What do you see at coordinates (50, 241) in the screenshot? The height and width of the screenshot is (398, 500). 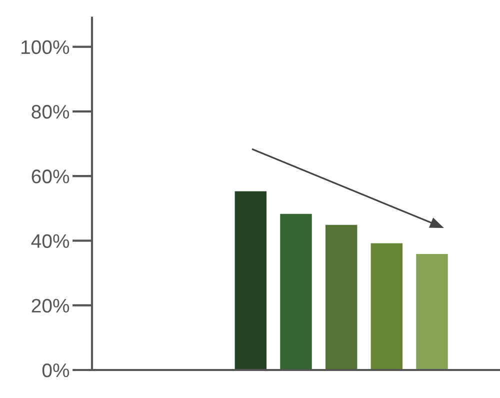 I see `y-tick-label: 40%` at bounding box center [50, 241].